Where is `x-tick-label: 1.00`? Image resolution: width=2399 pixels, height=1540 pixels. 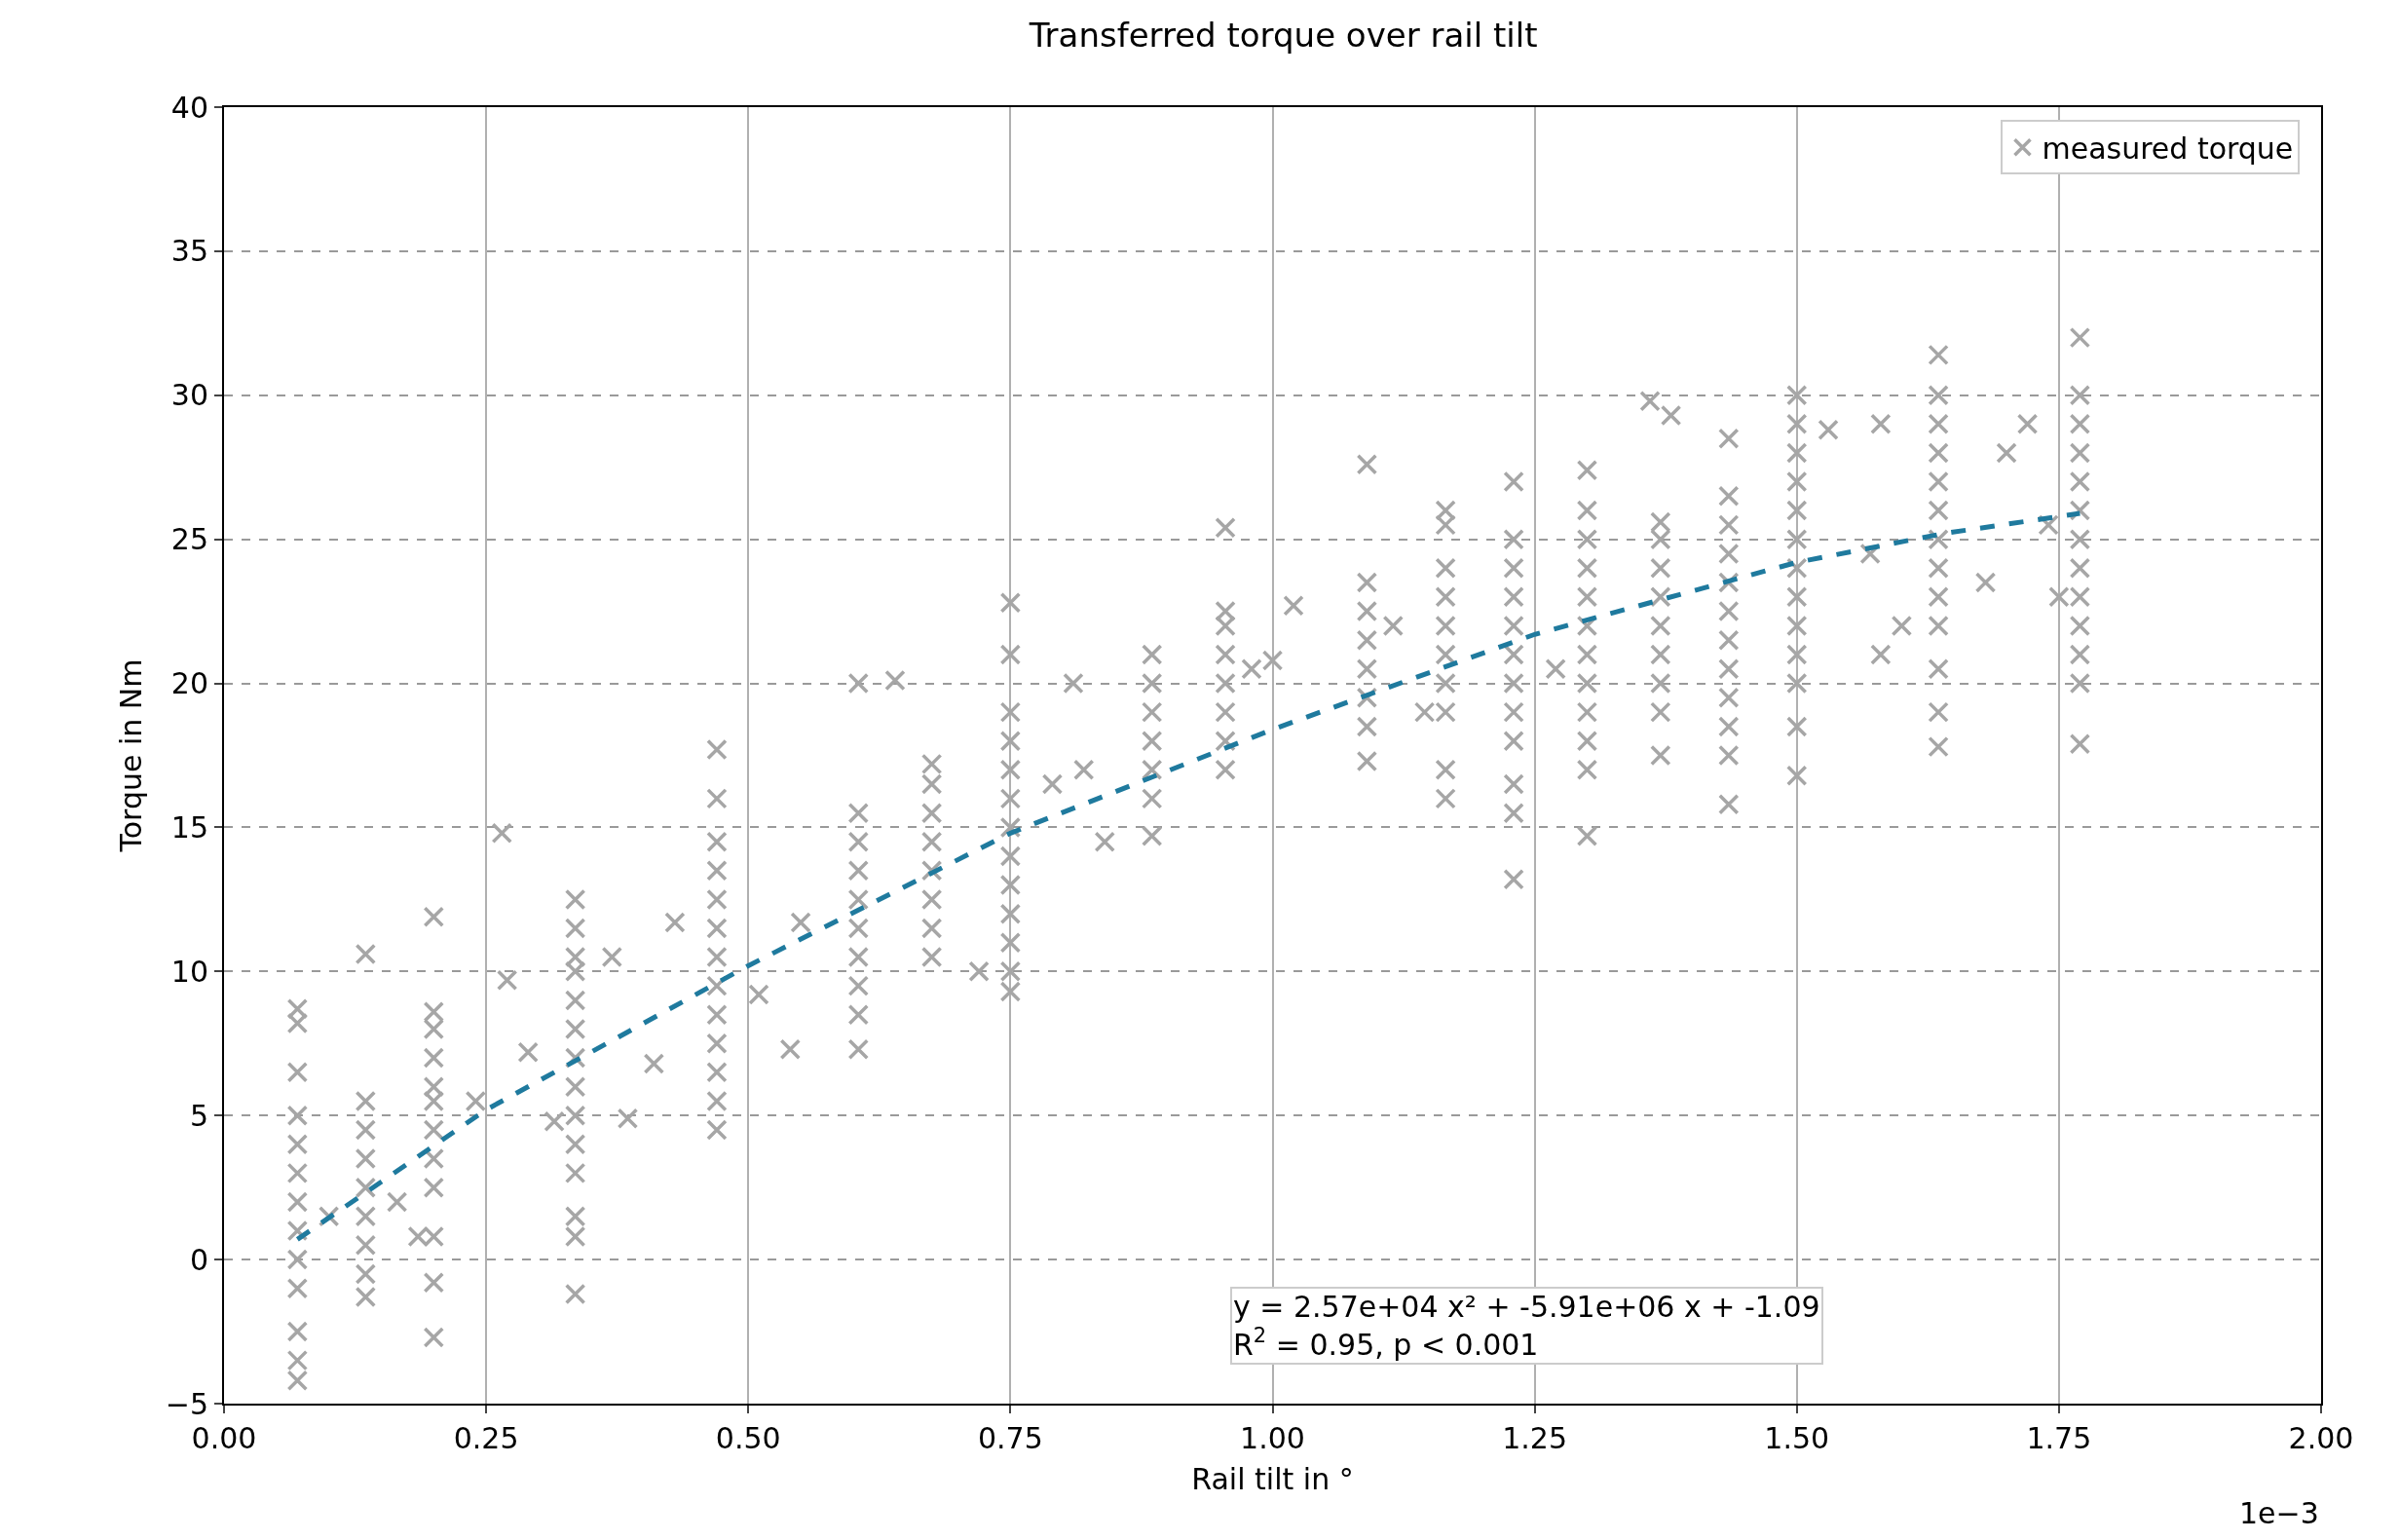 x-tick-label: 1.00 is located at coordinates (1272, 1438).